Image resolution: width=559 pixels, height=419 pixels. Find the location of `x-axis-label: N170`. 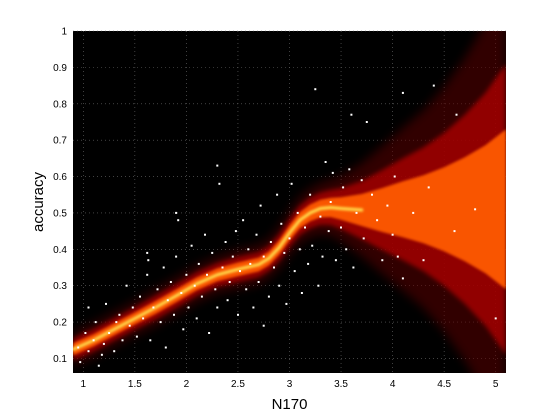

x-axis-label: N170 is located at coordinates (290, 404).